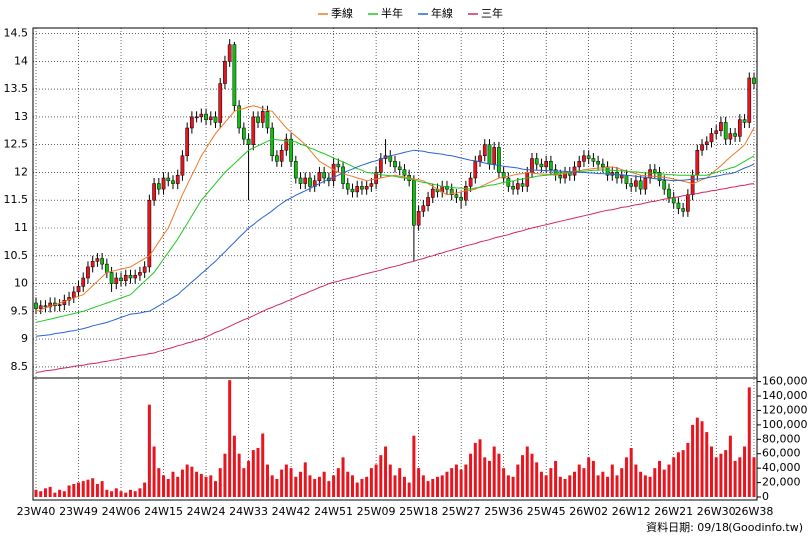 The height and width of the screenshot is (540, 808). What do you see at coordinates (785, 395) in the screenshot?
I see `y2-tick-label: 140,000` at bounding box center [785, 395].